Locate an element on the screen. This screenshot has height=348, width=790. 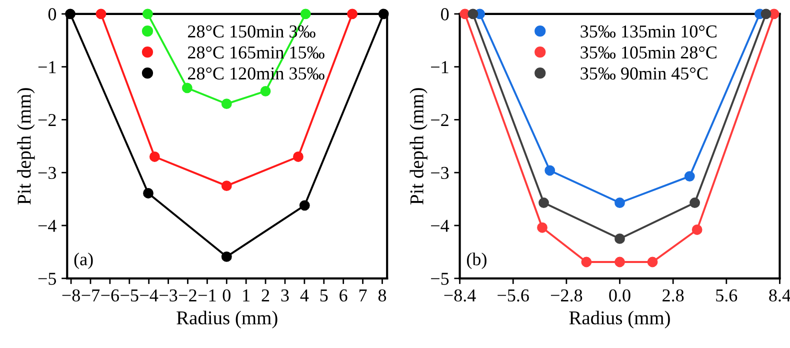
x-tick-label: −2.8 is located at coordinates (566, 295).